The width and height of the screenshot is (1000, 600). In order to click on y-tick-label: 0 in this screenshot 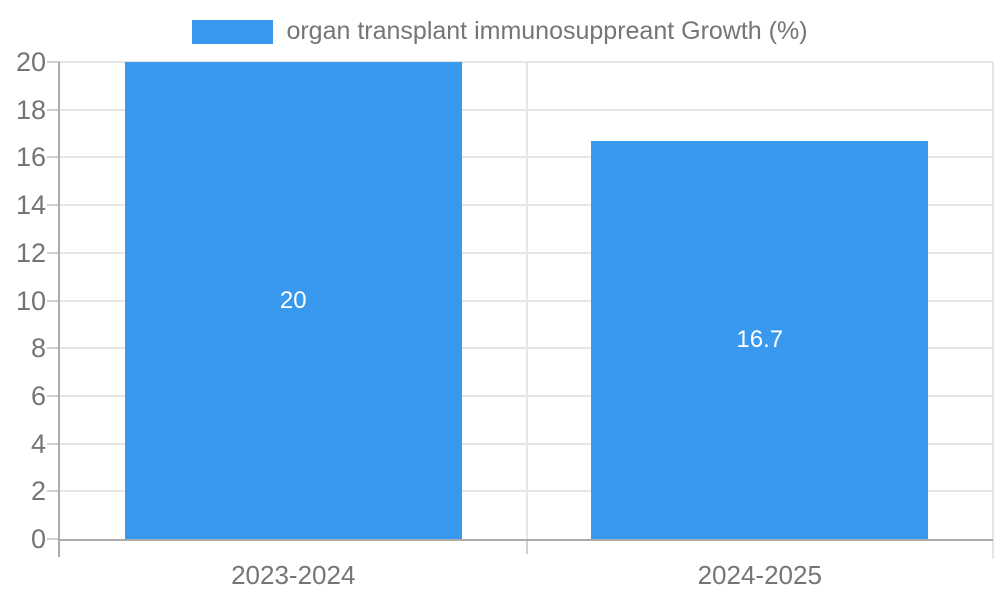, I will do `click(38, 539)`.